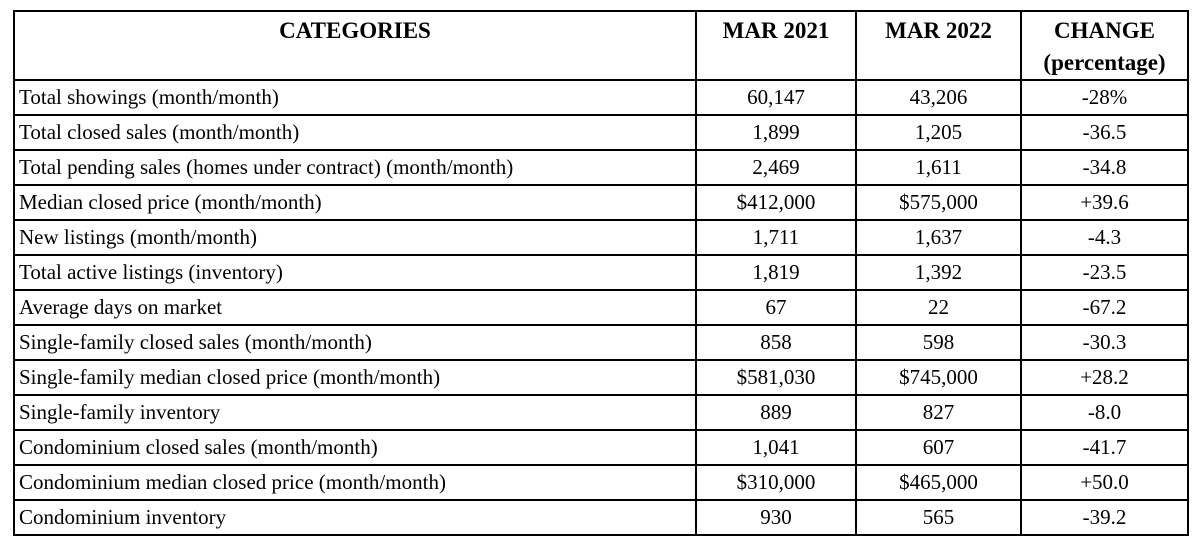 This screenshot has height=551, width=1200. I want to click on mar-2021-cell: 1,711, so click(776, 237).